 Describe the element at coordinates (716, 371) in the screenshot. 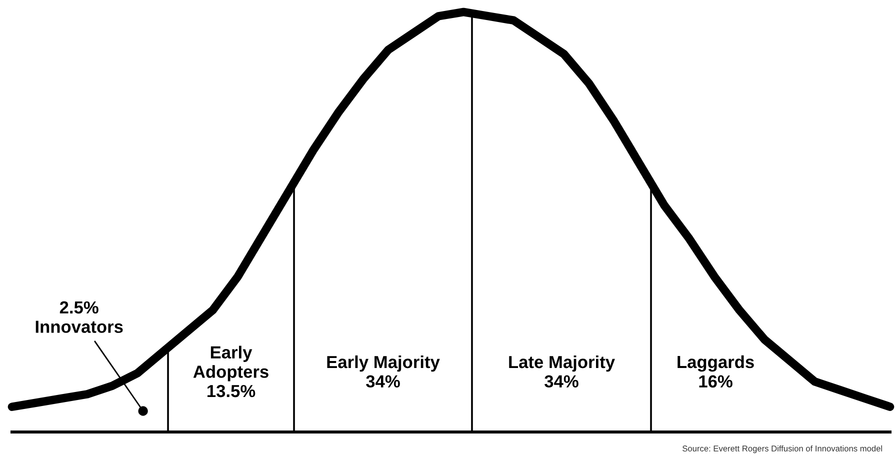

I see `annotation: Laggards 16%` at that location.